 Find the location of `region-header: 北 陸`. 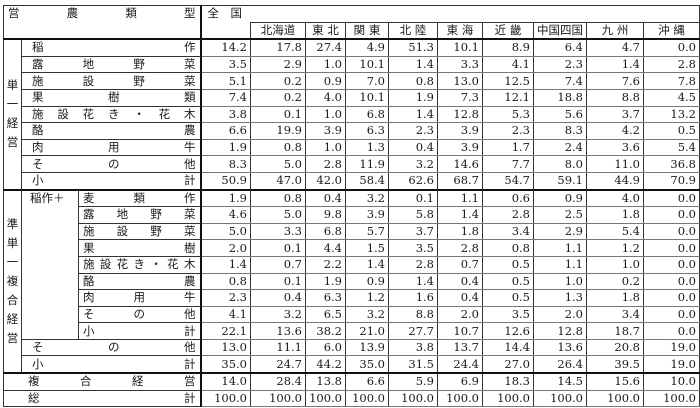

region-header: 北 陸 is located at coordinates (413, 30).